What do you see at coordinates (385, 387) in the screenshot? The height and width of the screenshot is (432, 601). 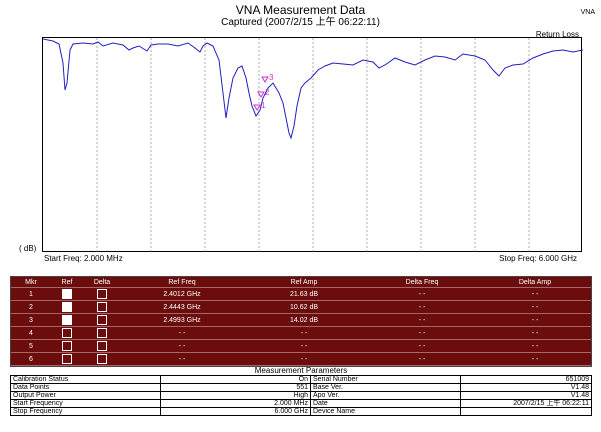 I see `param-key: Base Ver.` at bounding box center [385, 387].